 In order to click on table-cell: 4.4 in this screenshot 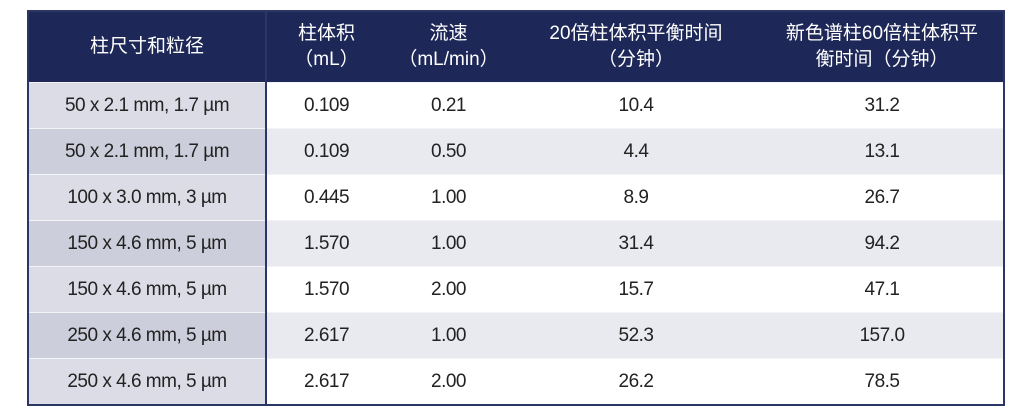, I will do `click(636, 151)`.